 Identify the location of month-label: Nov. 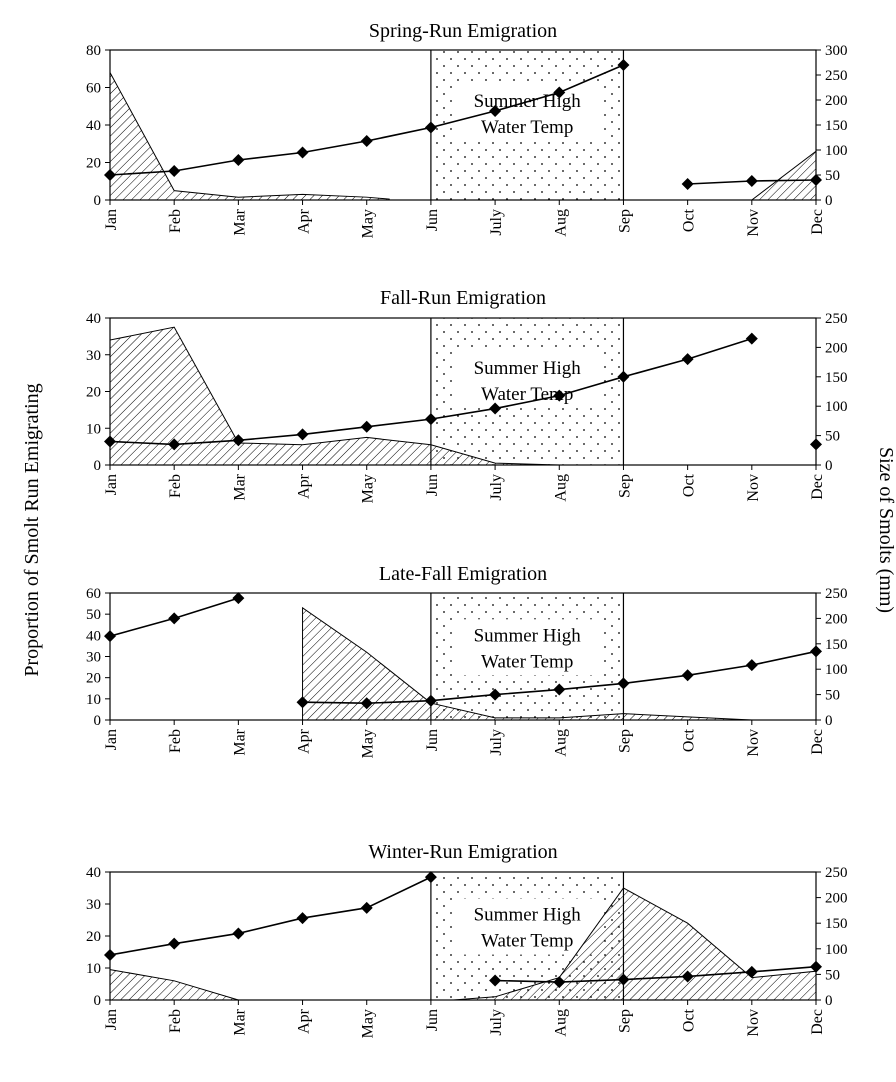
(753, 488).